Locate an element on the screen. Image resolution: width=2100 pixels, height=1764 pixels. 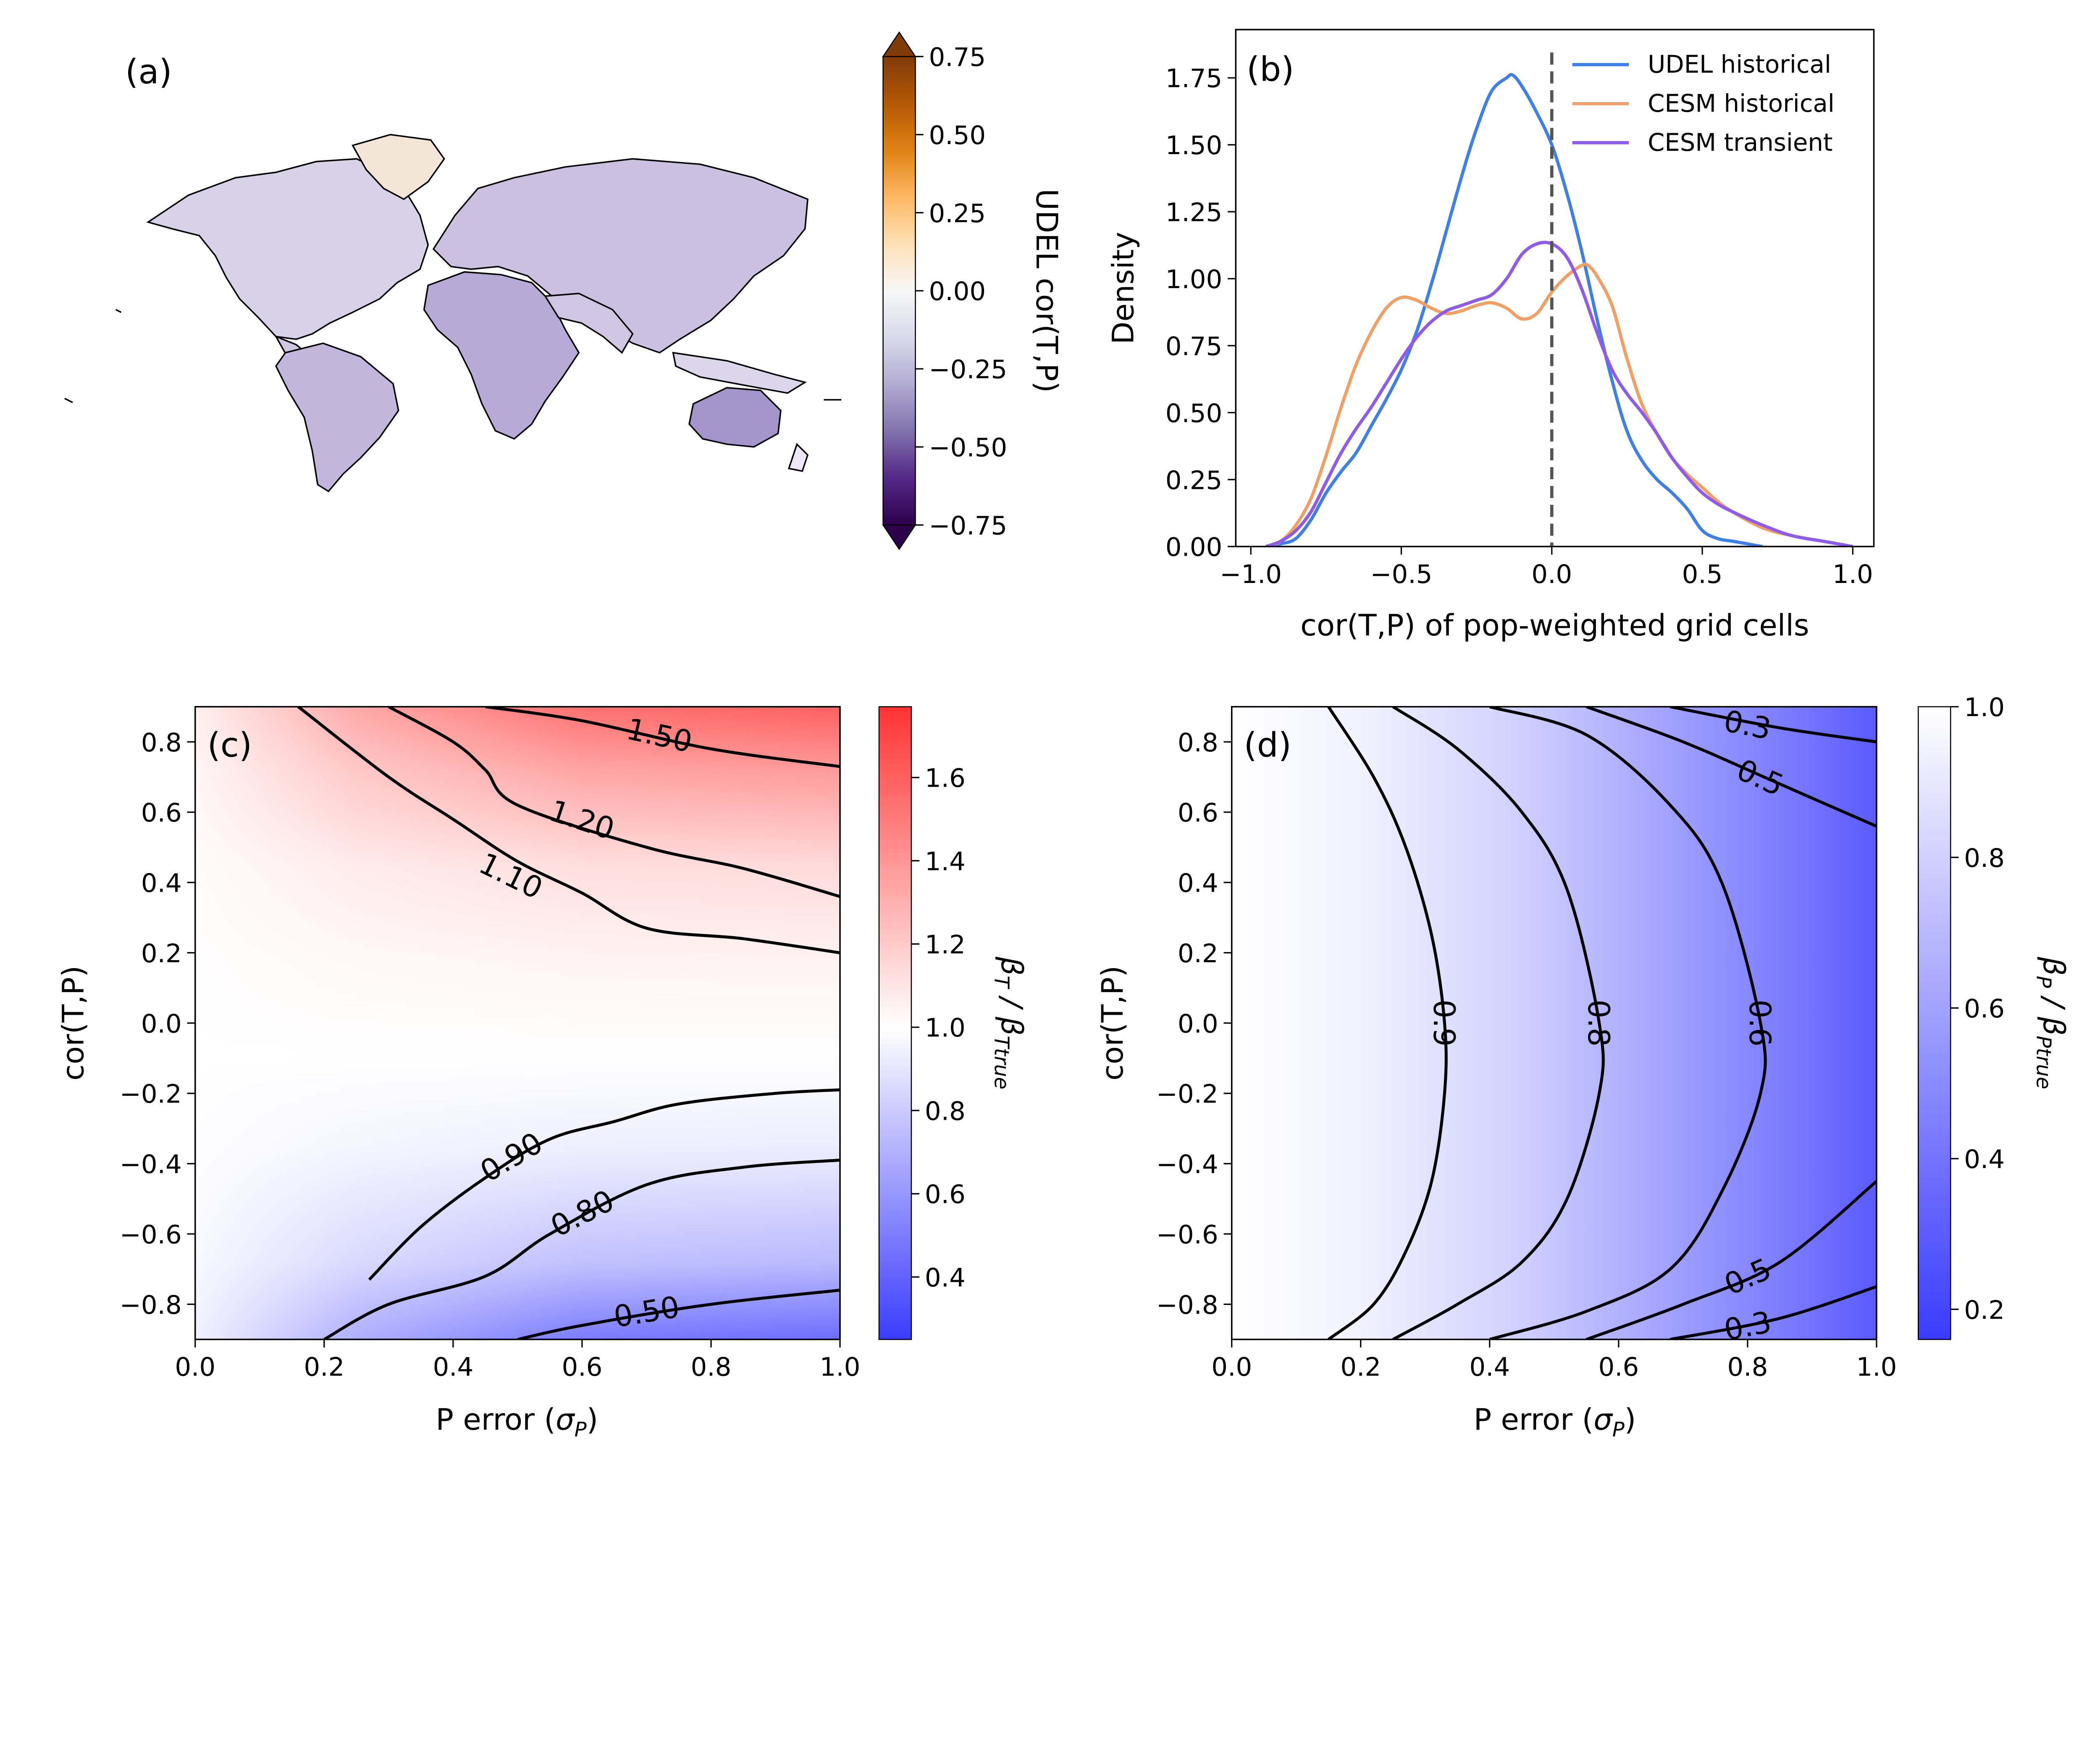
panel-d-ytick-label: 0.2 is located at coordinates (1198, 954).